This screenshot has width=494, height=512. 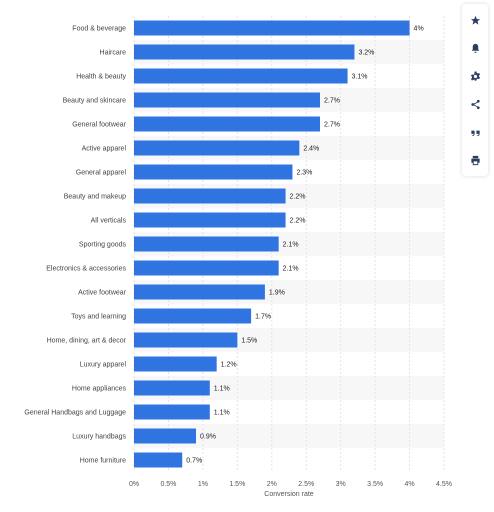 I want to click on x-tick-label: 3.5%, so click(x=375, y=484).